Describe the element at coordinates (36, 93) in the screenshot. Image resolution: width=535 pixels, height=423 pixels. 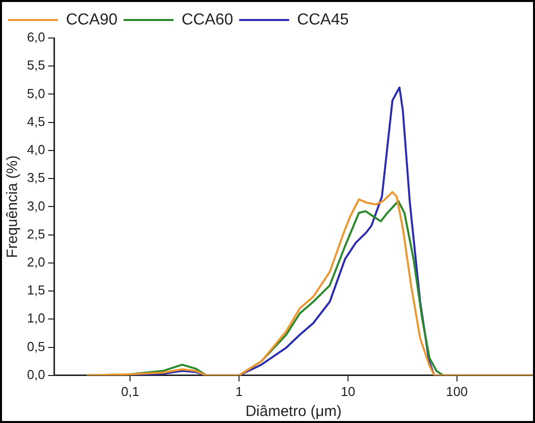
I see `y-tick-label: 5,0` at that location.